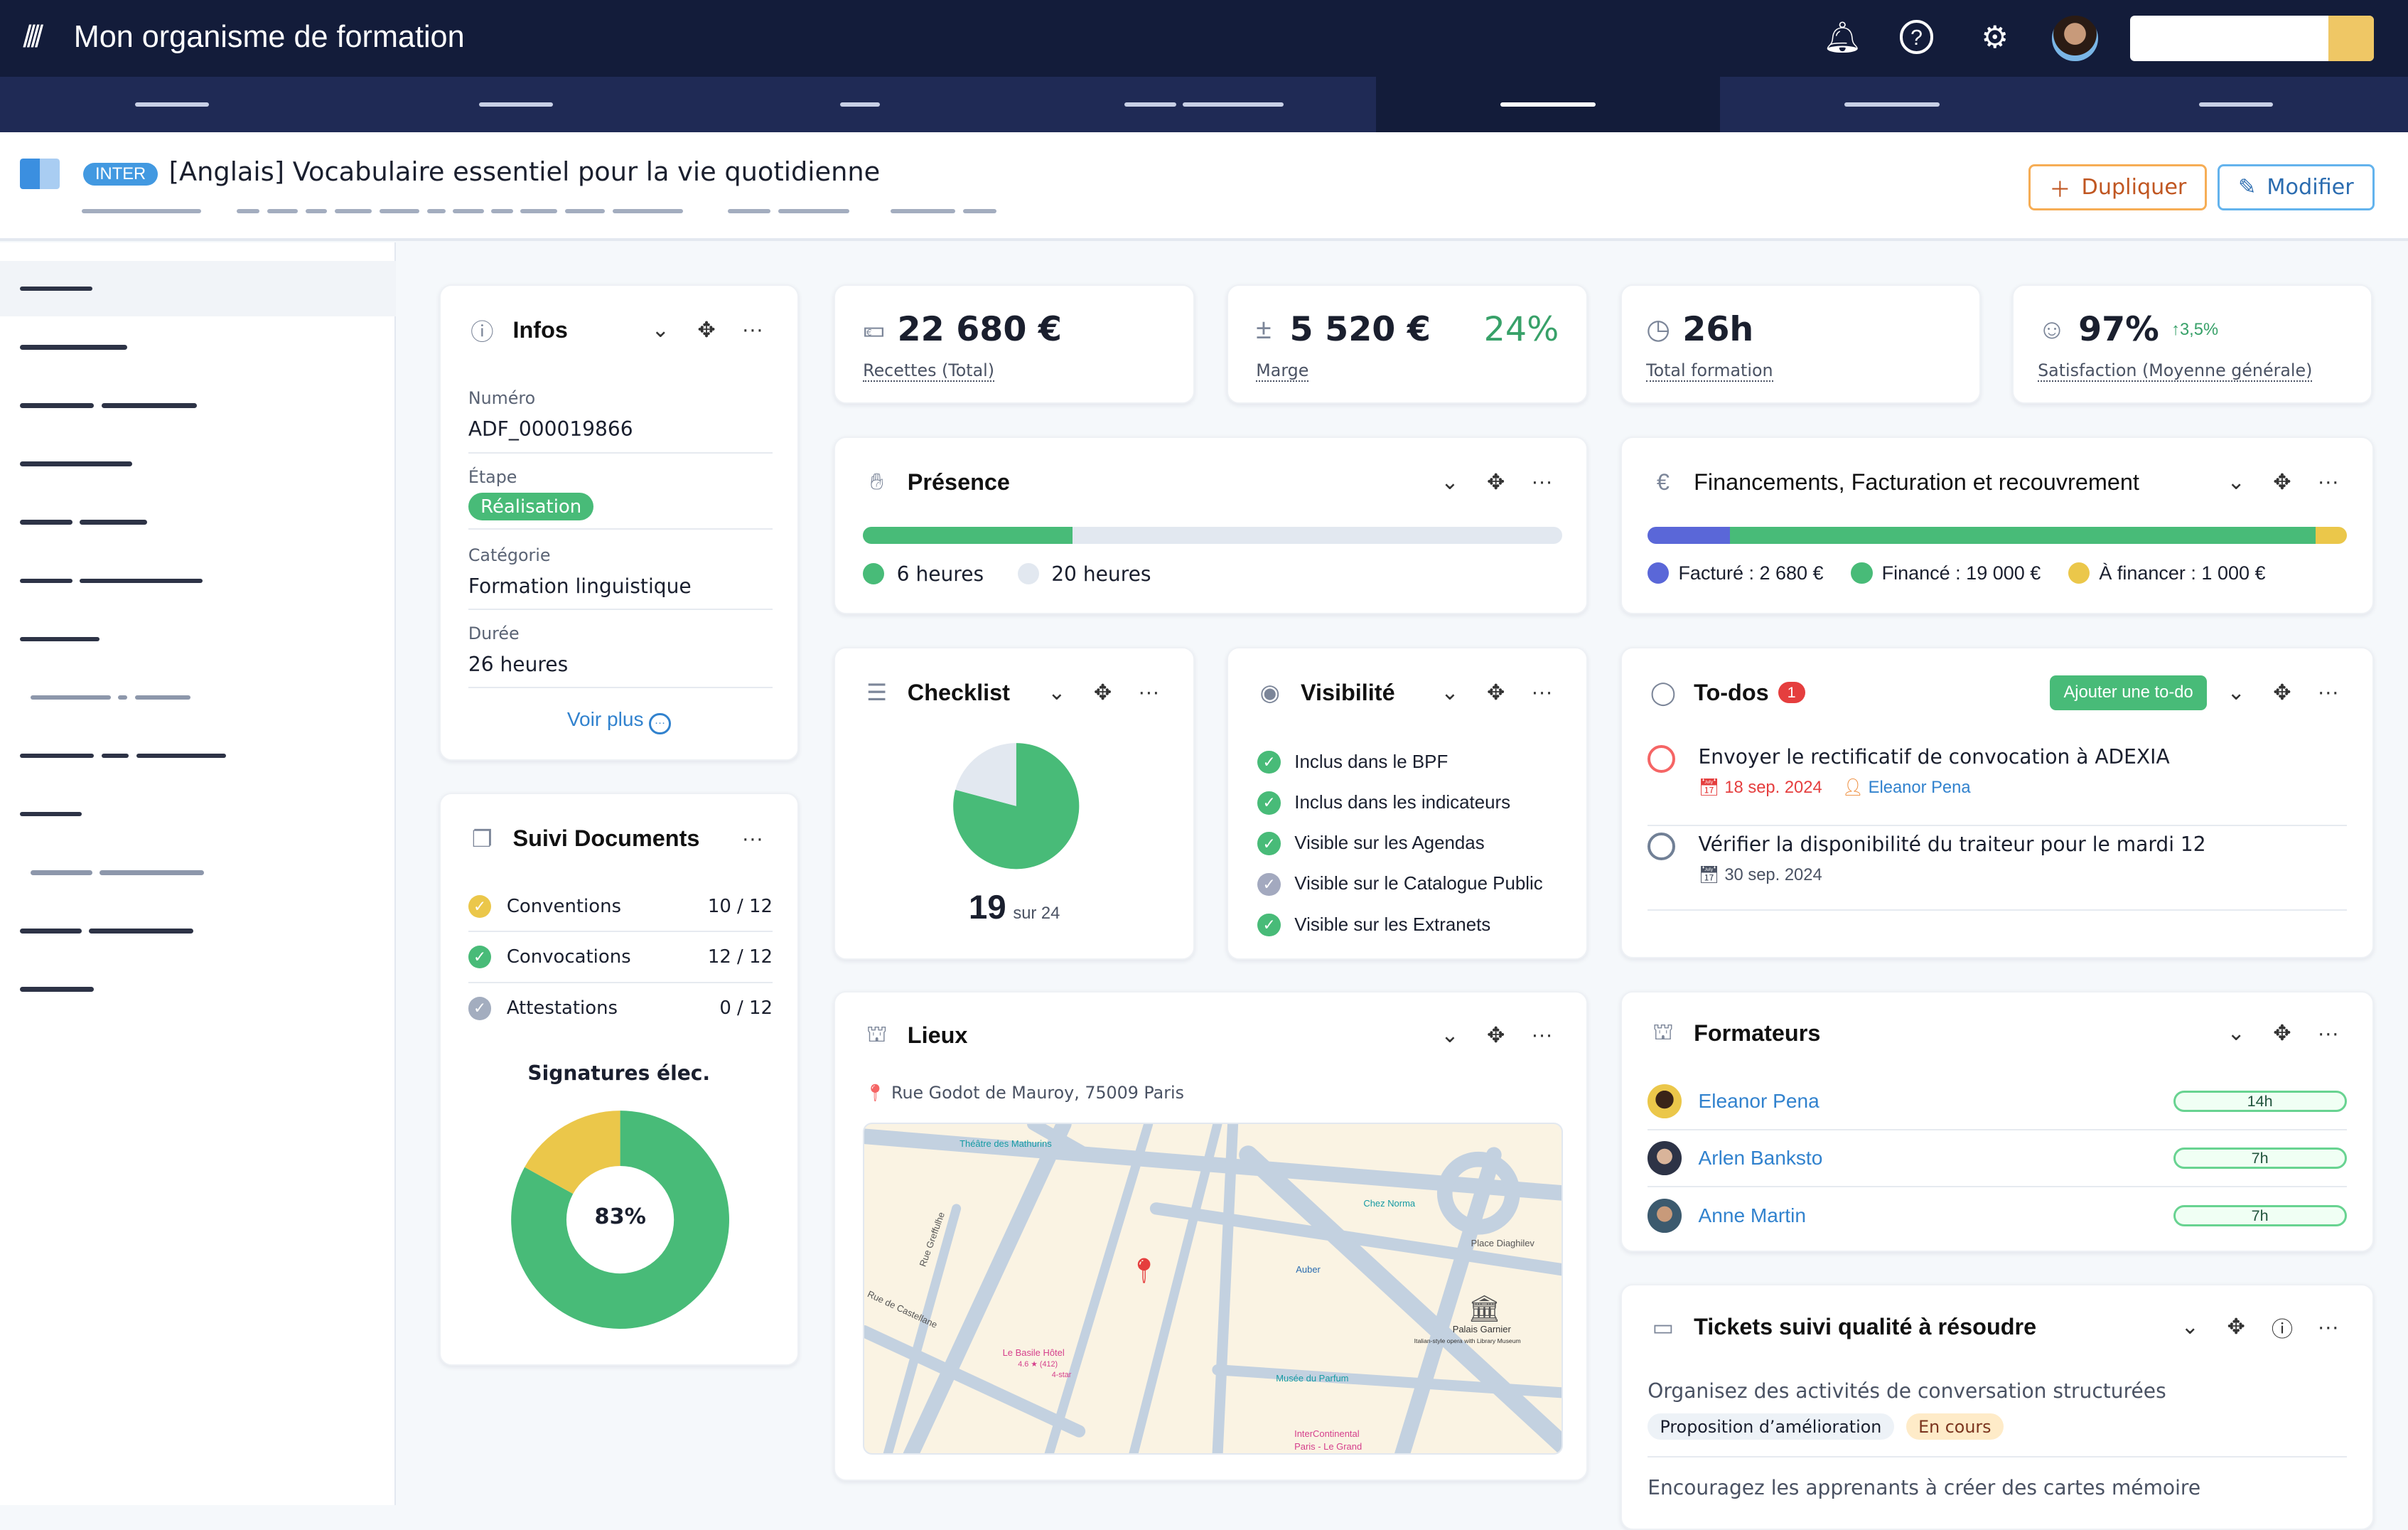  What do you see at coordinates (1328, 1446) in the screenshot?
I see `map-label: Paris - Le Grand` at bounding box center [1328, 1446].